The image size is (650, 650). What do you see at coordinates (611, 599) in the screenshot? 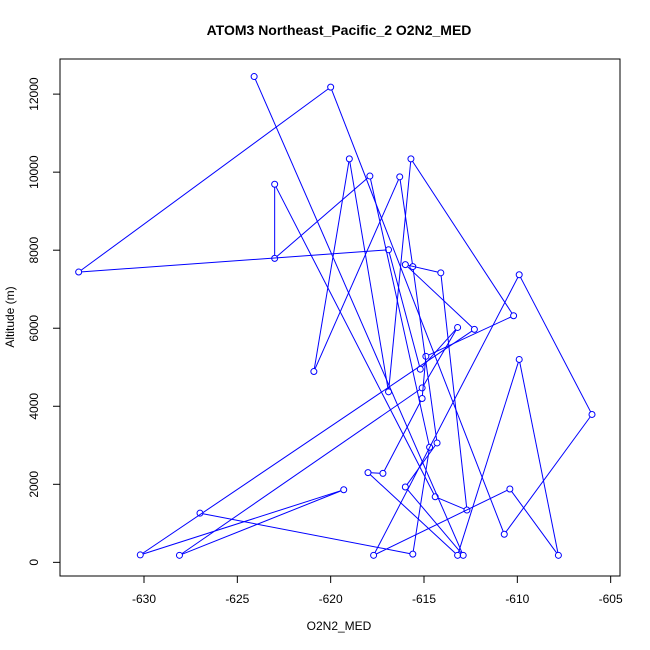
I see `x-tick-label: -605` at bounding box center [611, 599].